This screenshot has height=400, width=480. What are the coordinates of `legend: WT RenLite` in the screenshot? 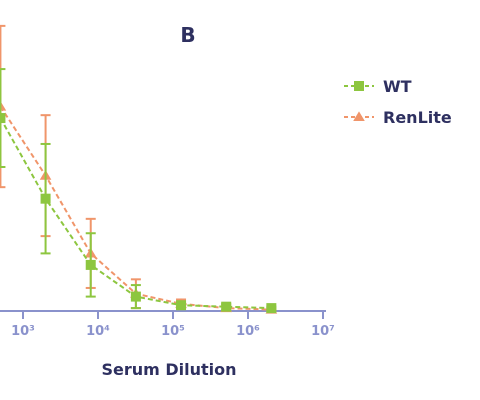 It's located at (398, 102).